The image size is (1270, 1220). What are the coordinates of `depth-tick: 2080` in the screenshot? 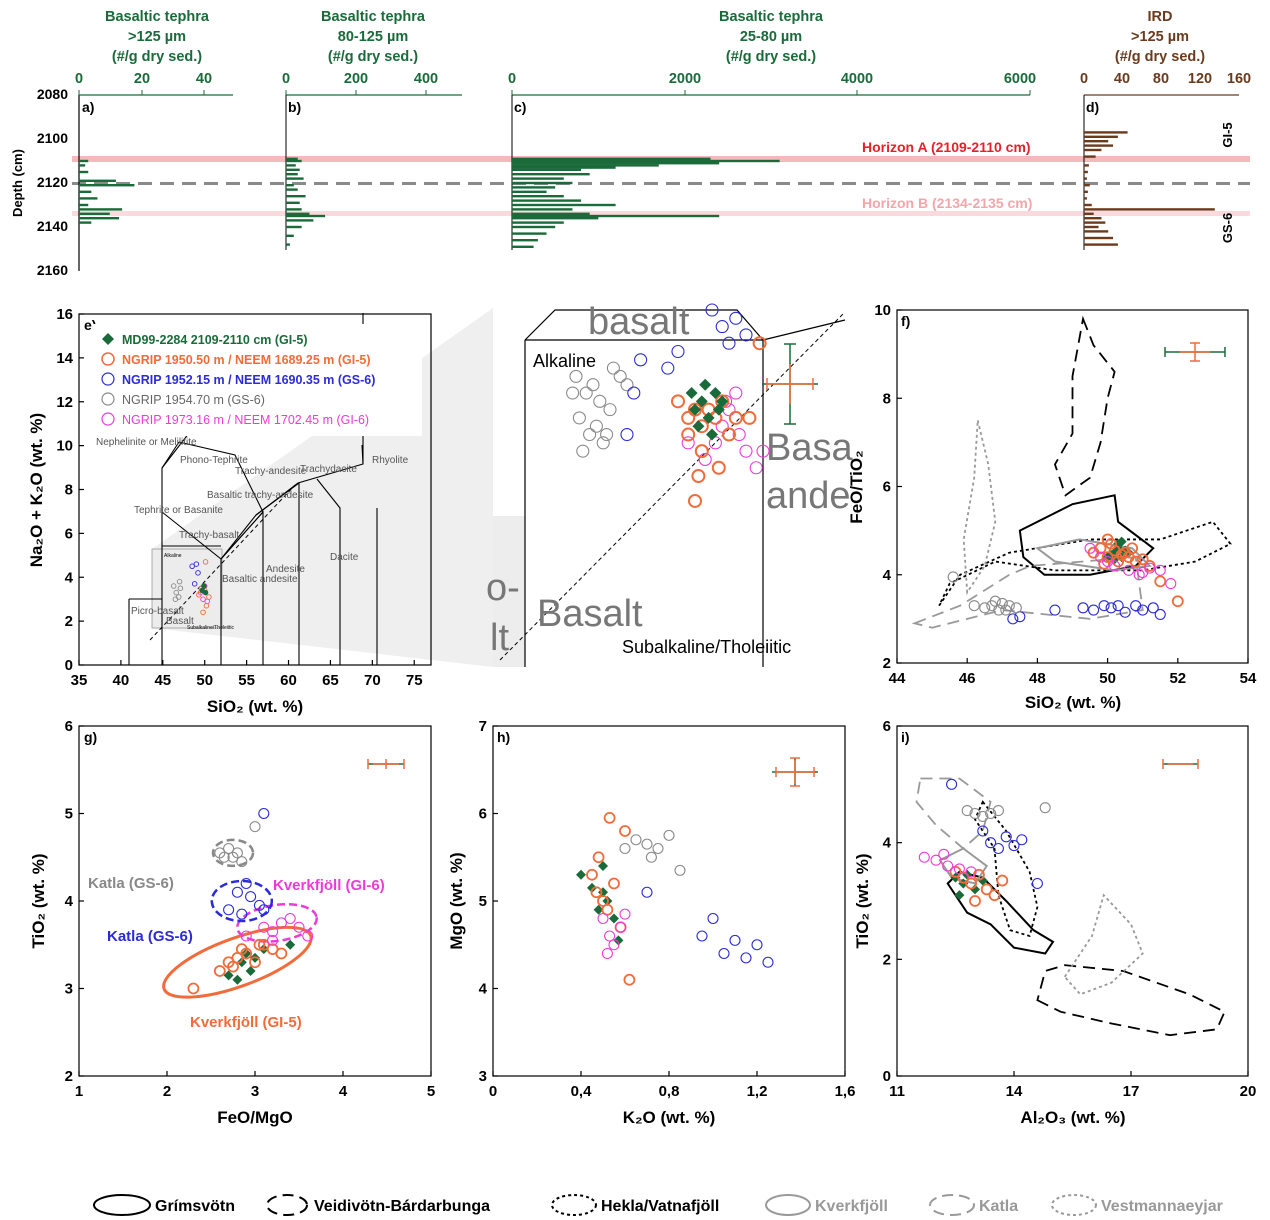 It's located at (52, 94).